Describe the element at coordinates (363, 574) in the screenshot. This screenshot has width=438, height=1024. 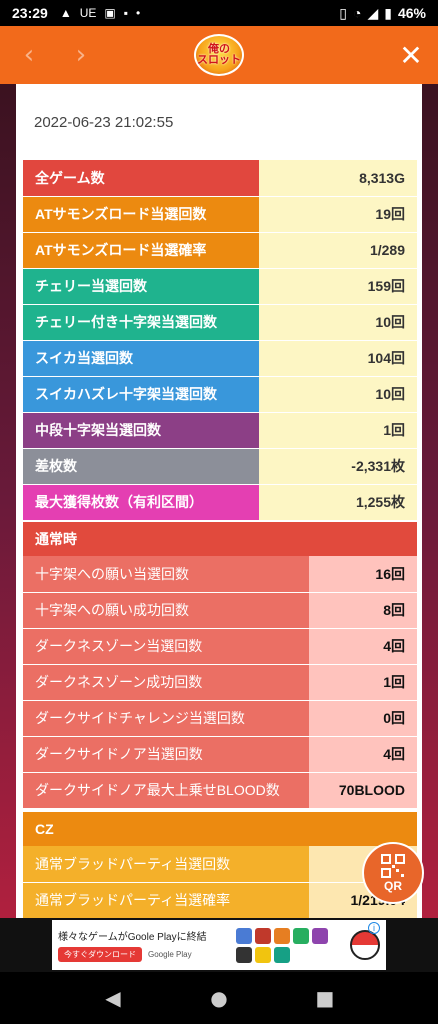
I see `row-value: 16回` at that location.